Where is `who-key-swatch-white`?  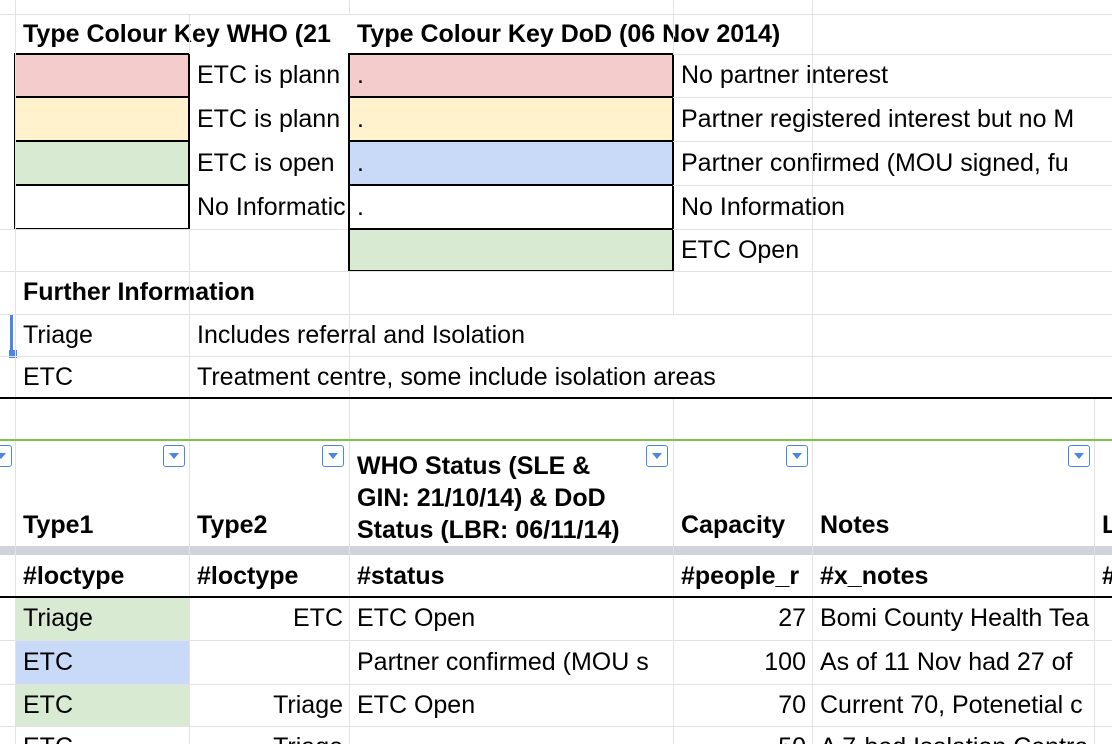
who-key-swatch-white is located at coordinates (102, 207).